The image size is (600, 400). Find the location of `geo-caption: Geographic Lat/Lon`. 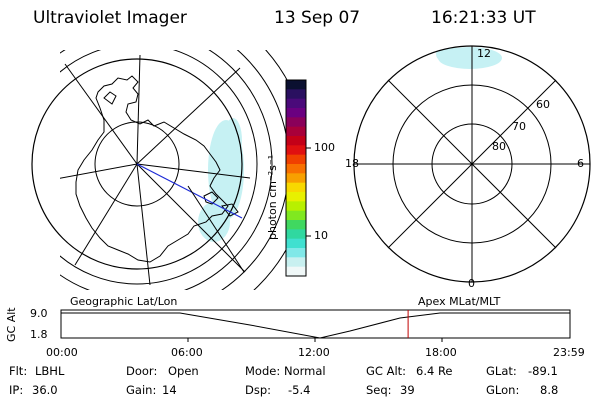

geo-caption: Geographic Lat/Lon is located at coordinates (124, 301).